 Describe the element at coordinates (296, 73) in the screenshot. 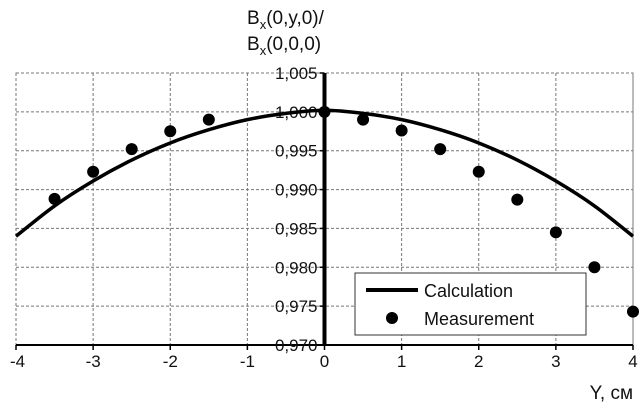

I see `y-tick-label: 1,005` at that location.